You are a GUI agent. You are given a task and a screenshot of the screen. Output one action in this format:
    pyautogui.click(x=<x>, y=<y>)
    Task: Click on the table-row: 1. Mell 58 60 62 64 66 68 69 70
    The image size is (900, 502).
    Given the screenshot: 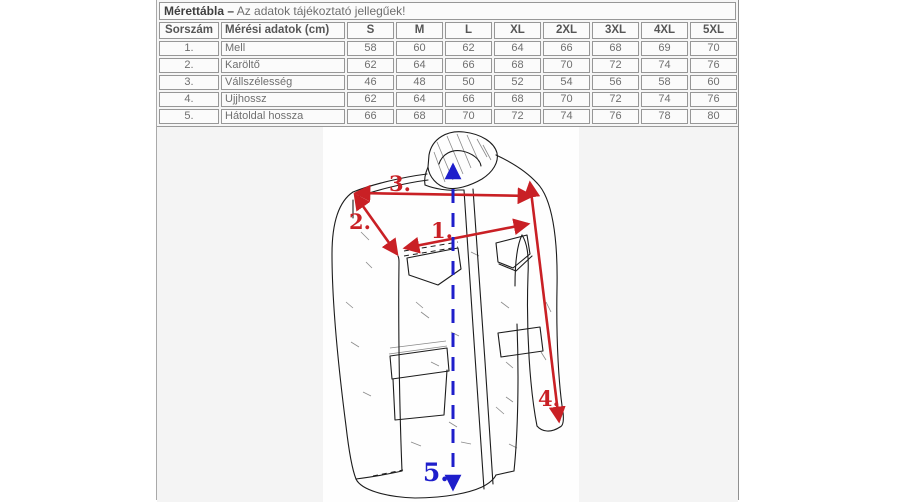 What is the action you would take?
    pyautogui.click(x=448, y=48)
    